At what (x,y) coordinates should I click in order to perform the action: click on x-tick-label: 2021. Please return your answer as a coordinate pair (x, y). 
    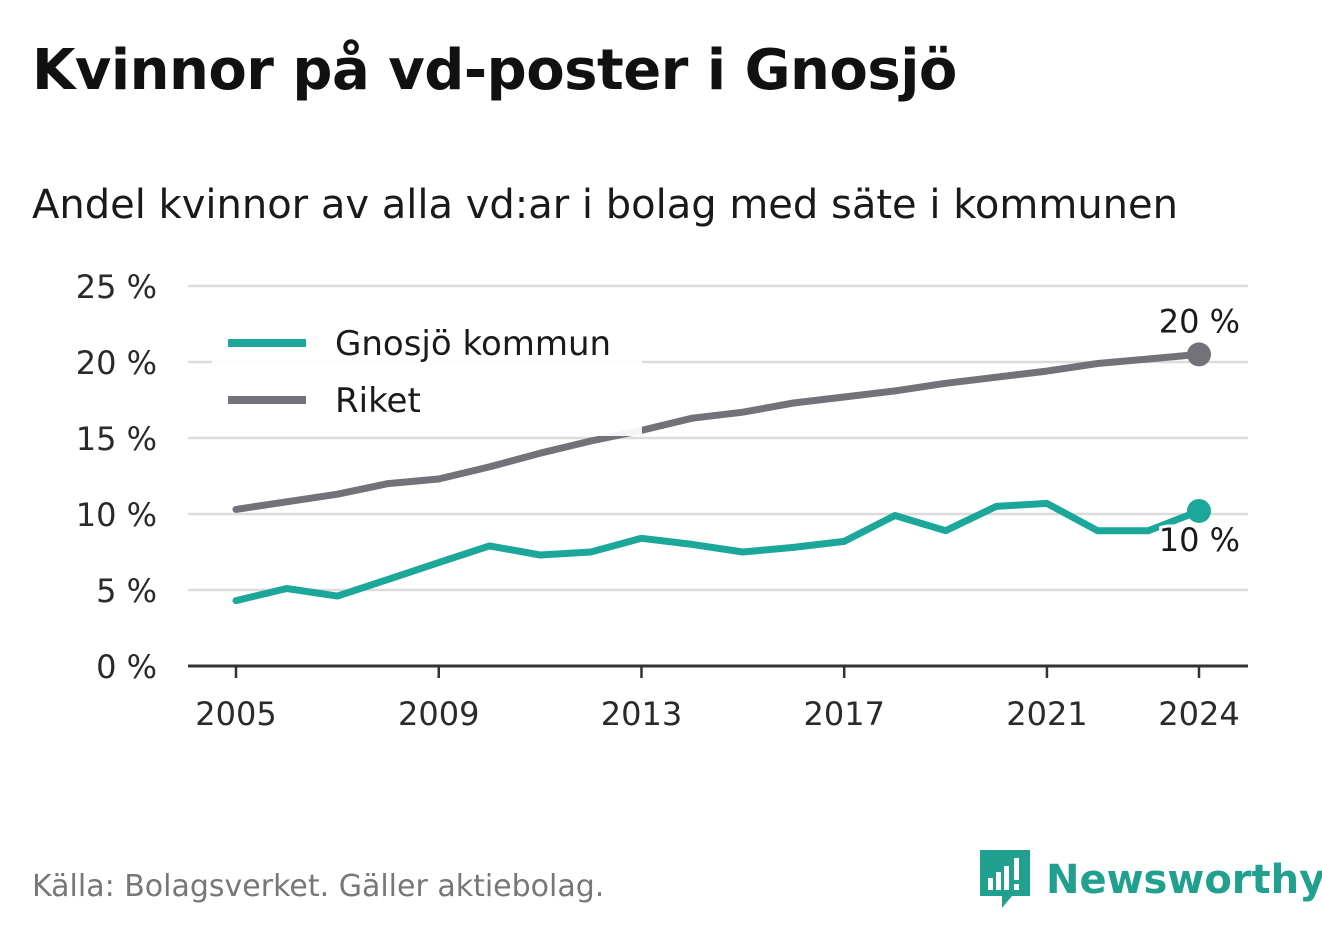
    Looking at the image, I should click on (1046, 714).